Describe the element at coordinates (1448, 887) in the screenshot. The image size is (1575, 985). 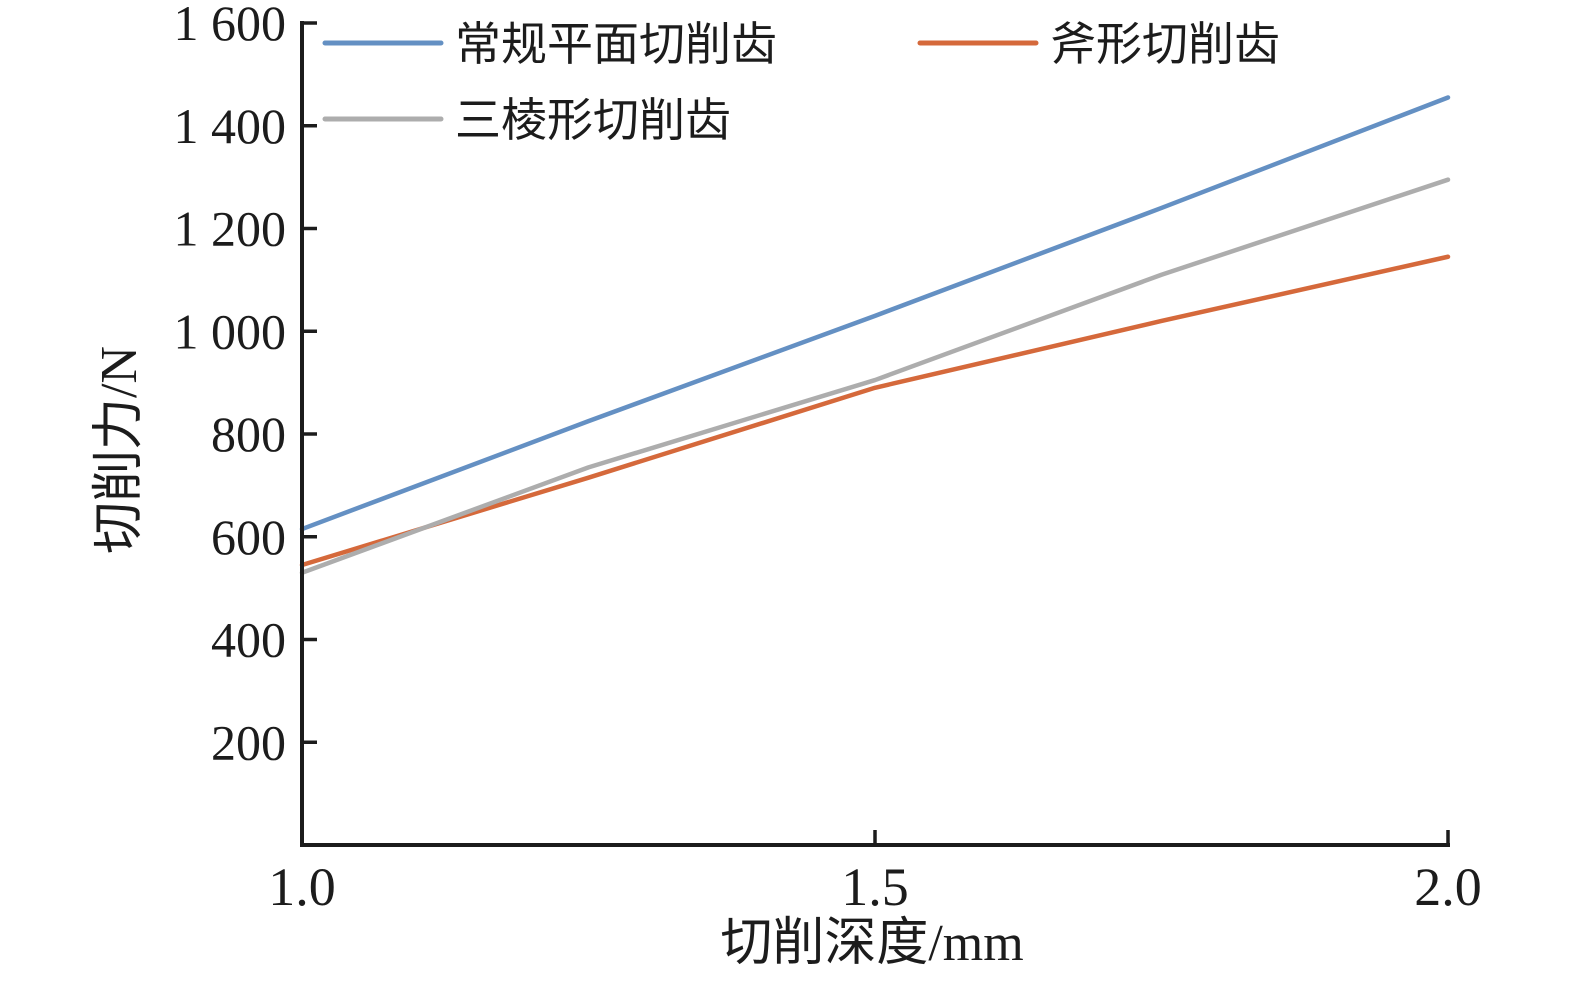
I see `x-tick-label: 2.0` at that location.